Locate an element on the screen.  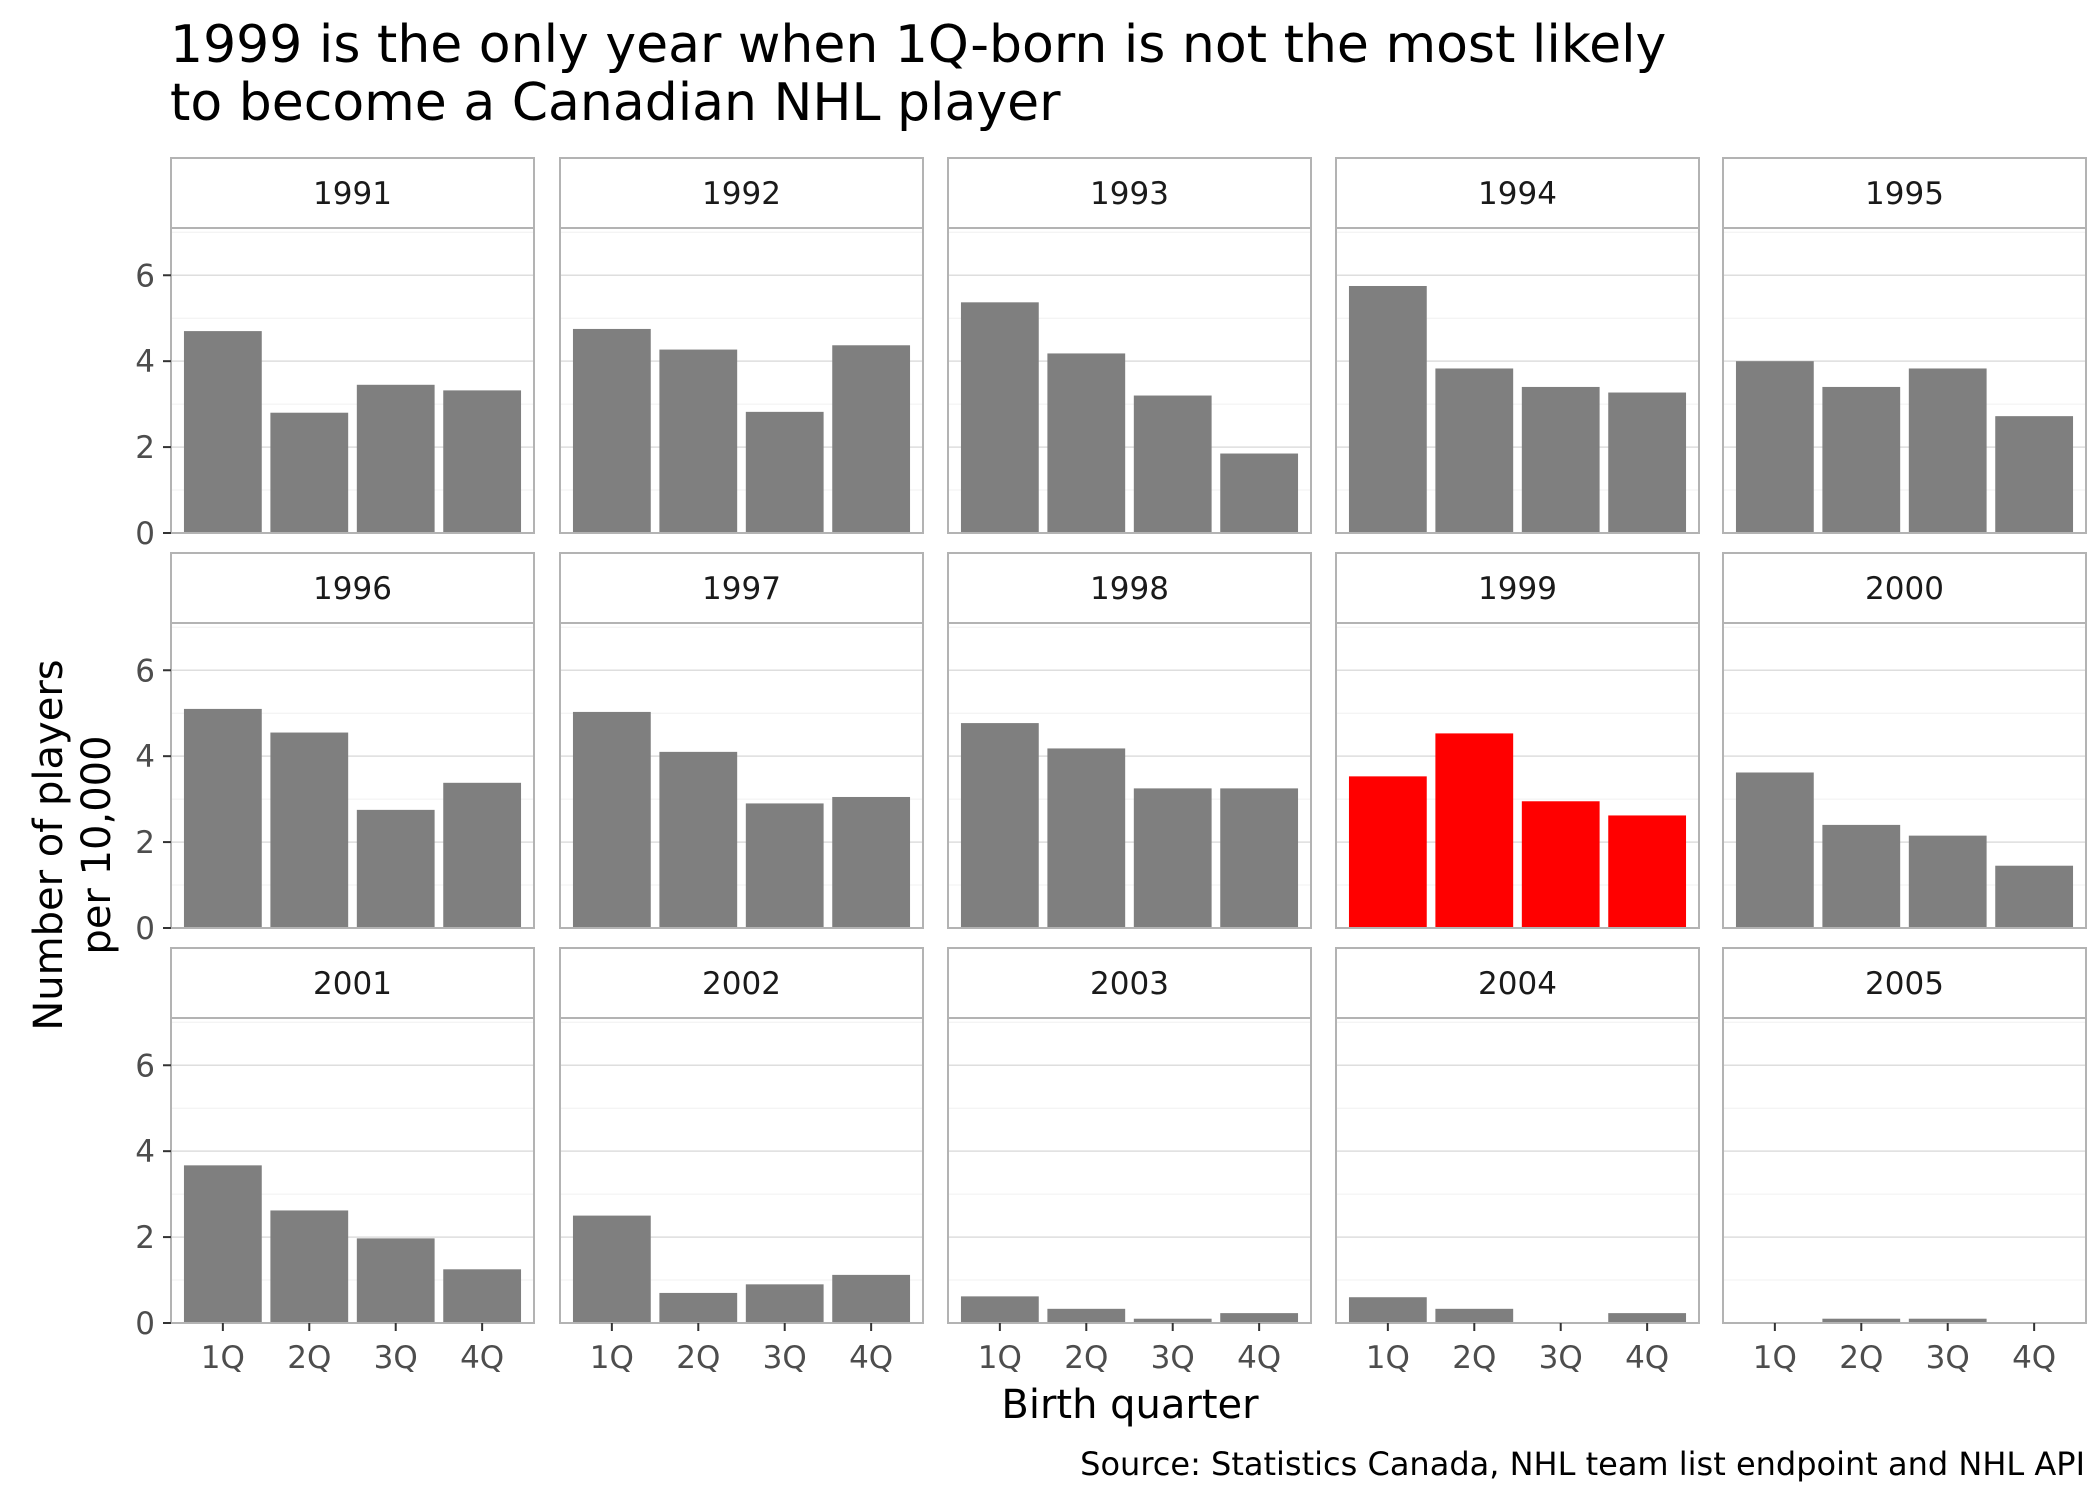
facet-strip-label: 1993 is located at coordinates (1129, 194).